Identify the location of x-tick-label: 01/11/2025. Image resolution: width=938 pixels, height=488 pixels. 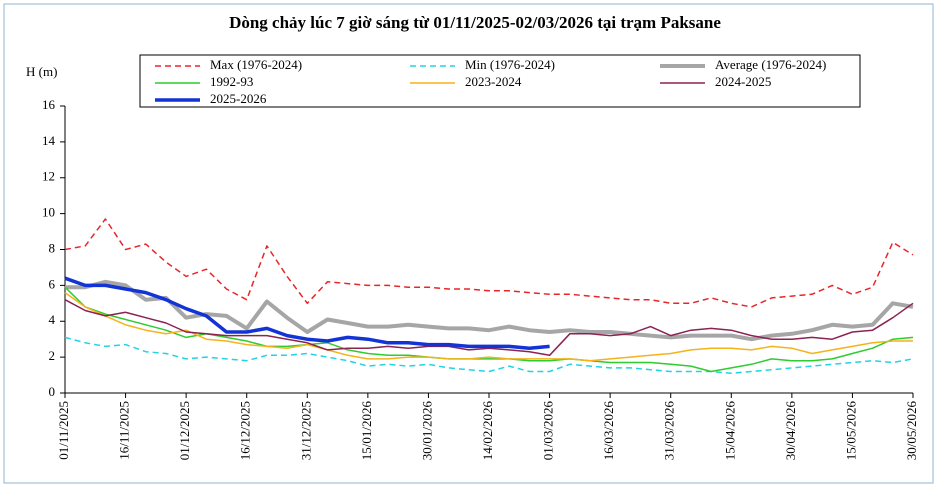
(63, 430).